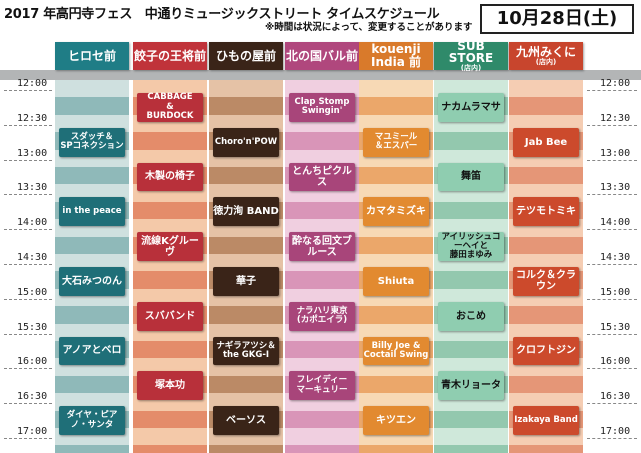 The height and width of the screenshot is (453, 641). Describe the element at coordinates (369, 27) in the screenshot. I see `schedule-note: ※時間は状況によって、変更することがあります` at that location.